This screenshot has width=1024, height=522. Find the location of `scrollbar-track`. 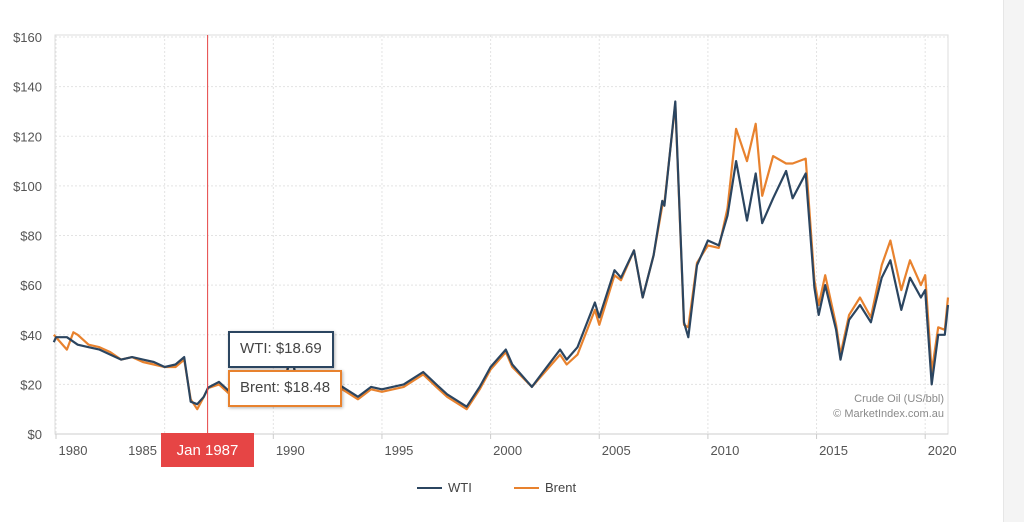

scrollbar-track is located at coordinates (1013, 261).